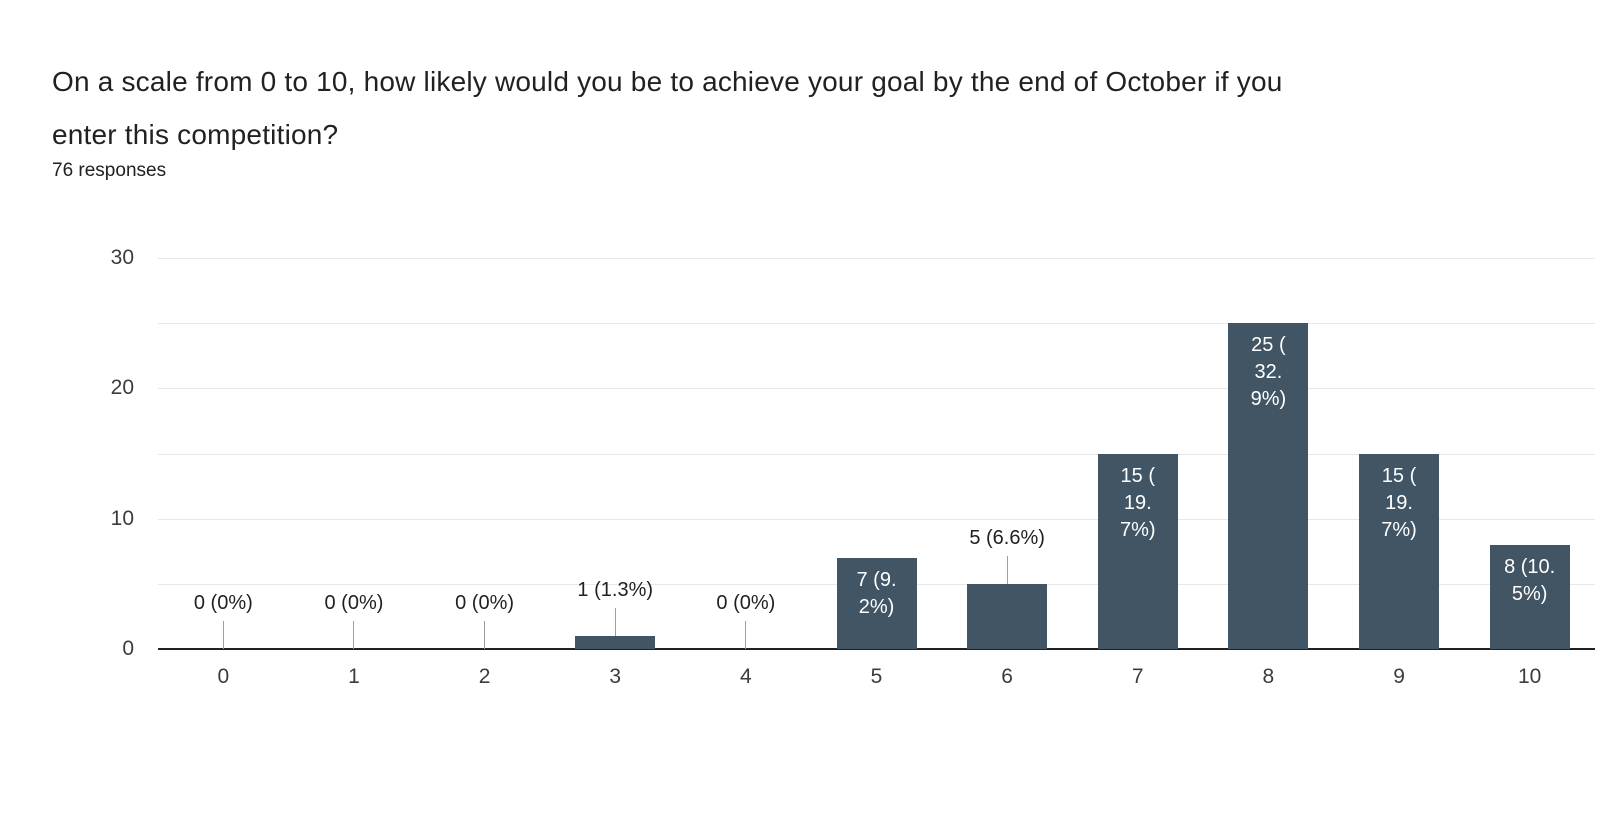 The width and height of the screenshot is (1600, 813). What do you see at coordinates (484, 676) in the screenshot?
I see `x-tick-label: 2` at bounding box center [484, 676].